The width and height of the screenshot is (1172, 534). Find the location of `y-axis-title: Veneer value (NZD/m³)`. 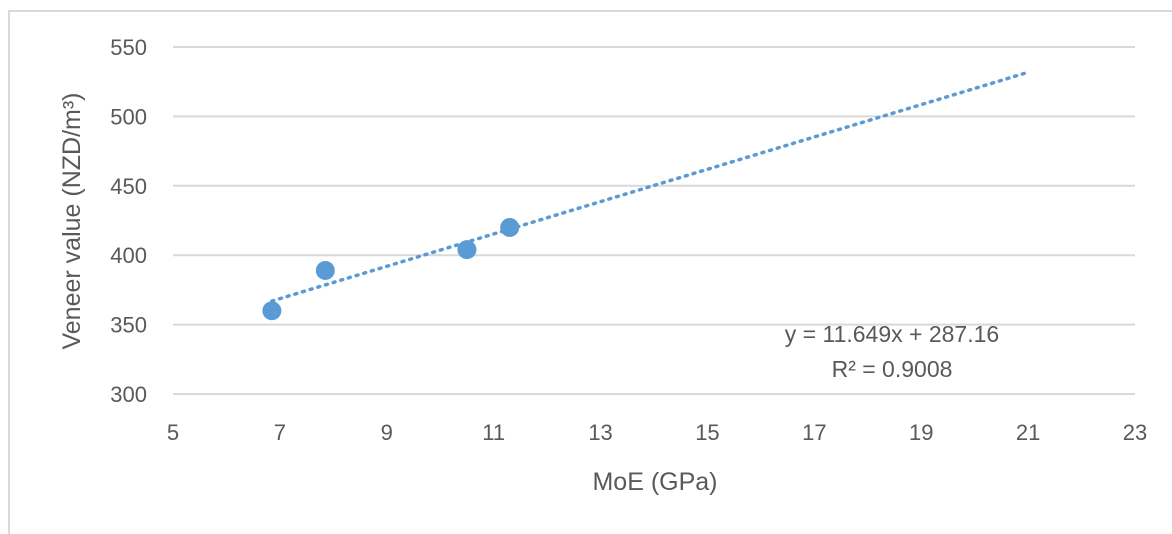

y-axis-title: Veneer value (NZD/m³) is located at coordinates (72, 220).